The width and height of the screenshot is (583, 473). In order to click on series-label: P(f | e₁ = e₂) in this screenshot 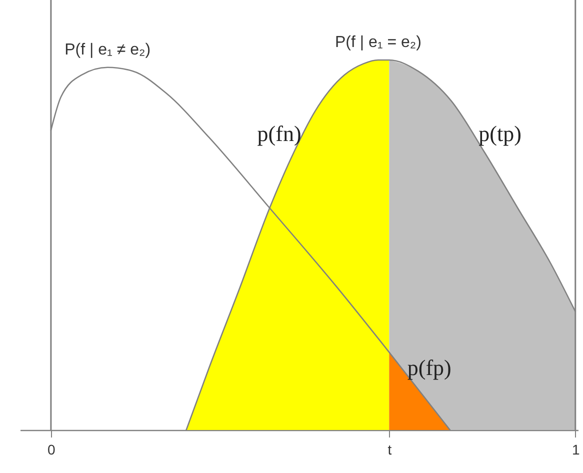, I will do `click(378, 42)`.